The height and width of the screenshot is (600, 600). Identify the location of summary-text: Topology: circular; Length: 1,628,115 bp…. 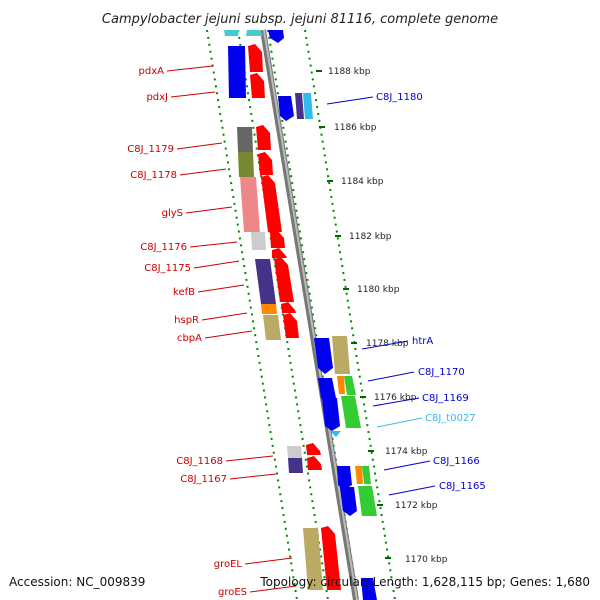
(424, 582).